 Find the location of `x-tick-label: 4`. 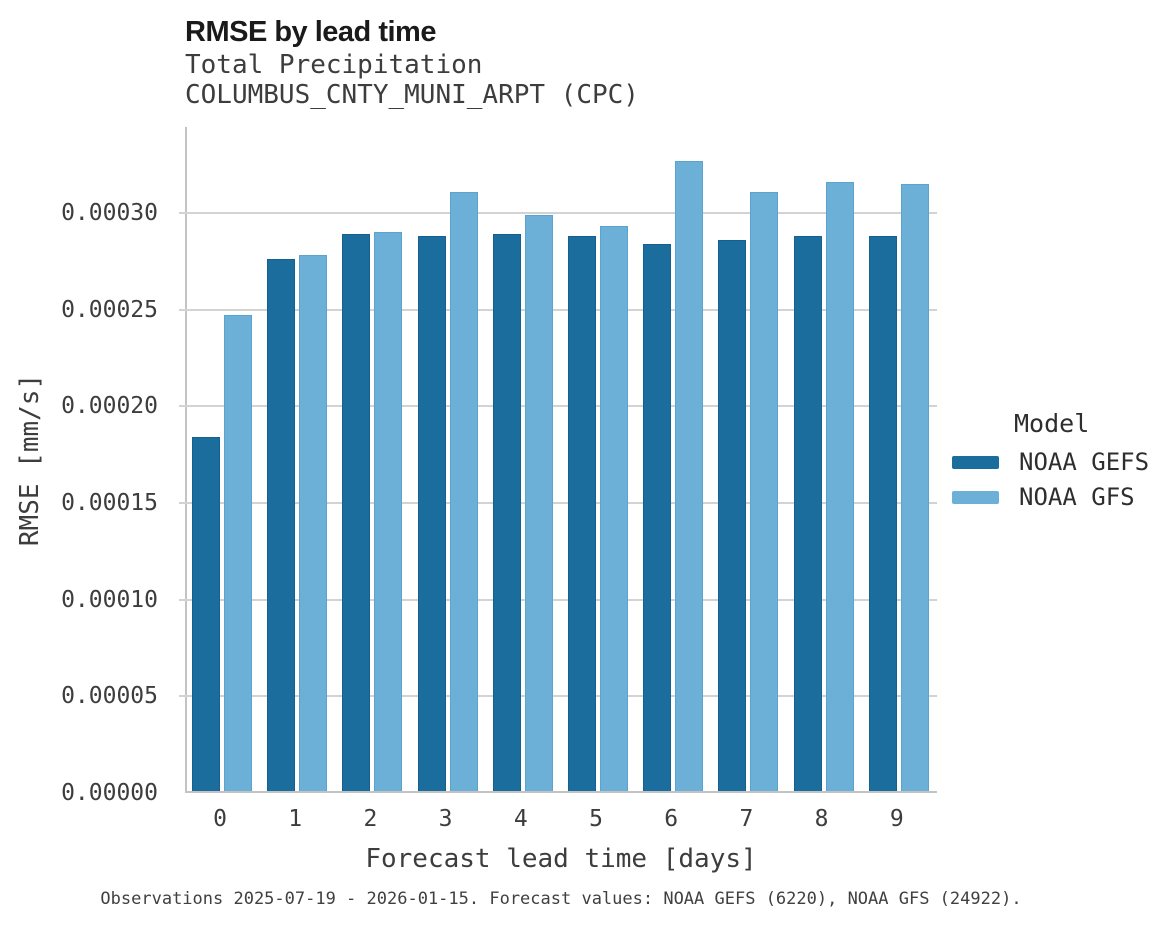

x-tick-label: 4 is located at coordinates (520, 819).